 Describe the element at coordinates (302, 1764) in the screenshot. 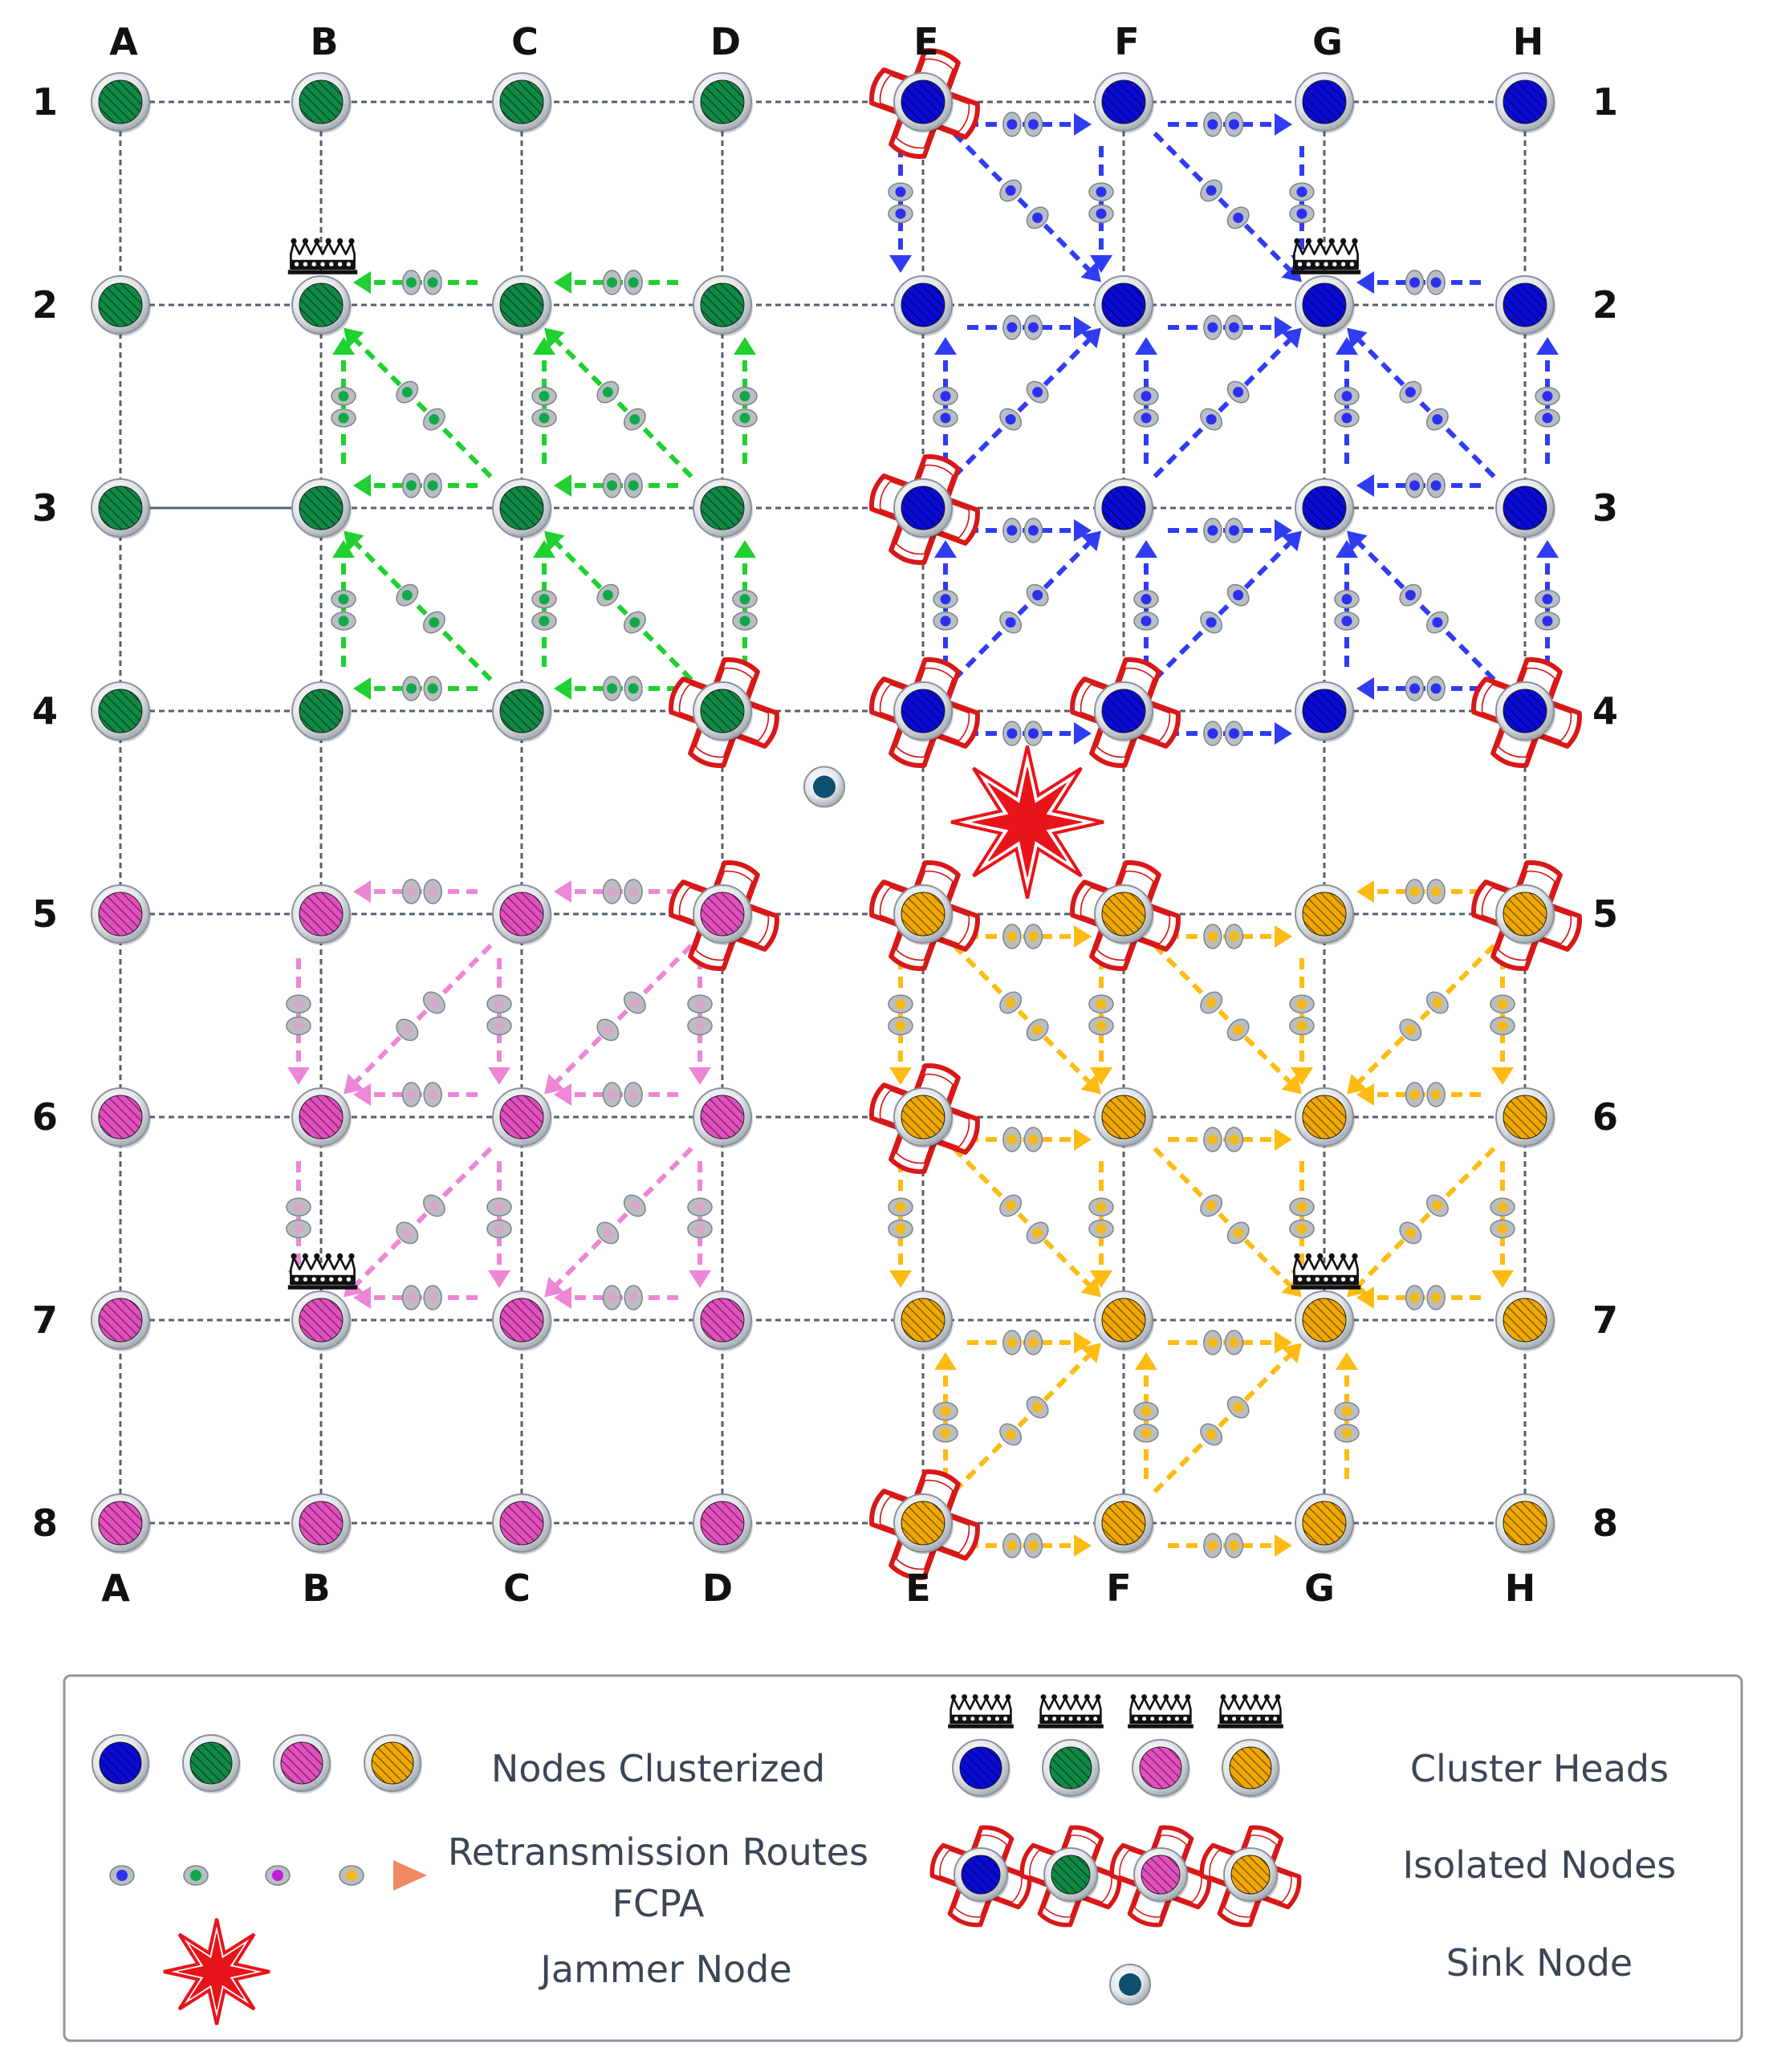

I see `legend-node-pink` at that location.